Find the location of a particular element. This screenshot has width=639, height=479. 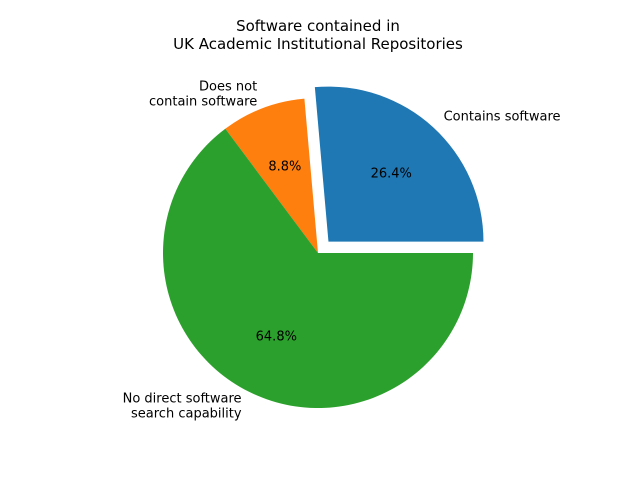

slice-label-0: Contains software is located at coordinates (502, 116).